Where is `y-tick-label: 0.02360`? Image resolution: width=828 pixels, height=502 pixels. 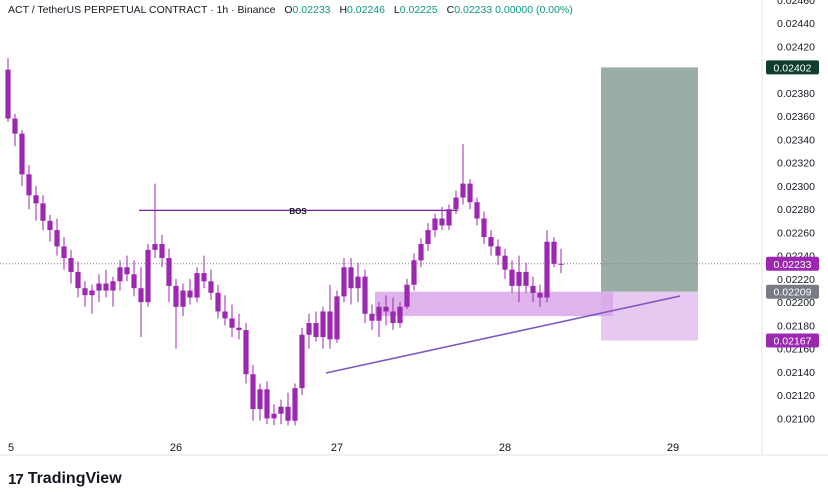 y-tick-label: 0.02360 is located at coordinates (796, 117).